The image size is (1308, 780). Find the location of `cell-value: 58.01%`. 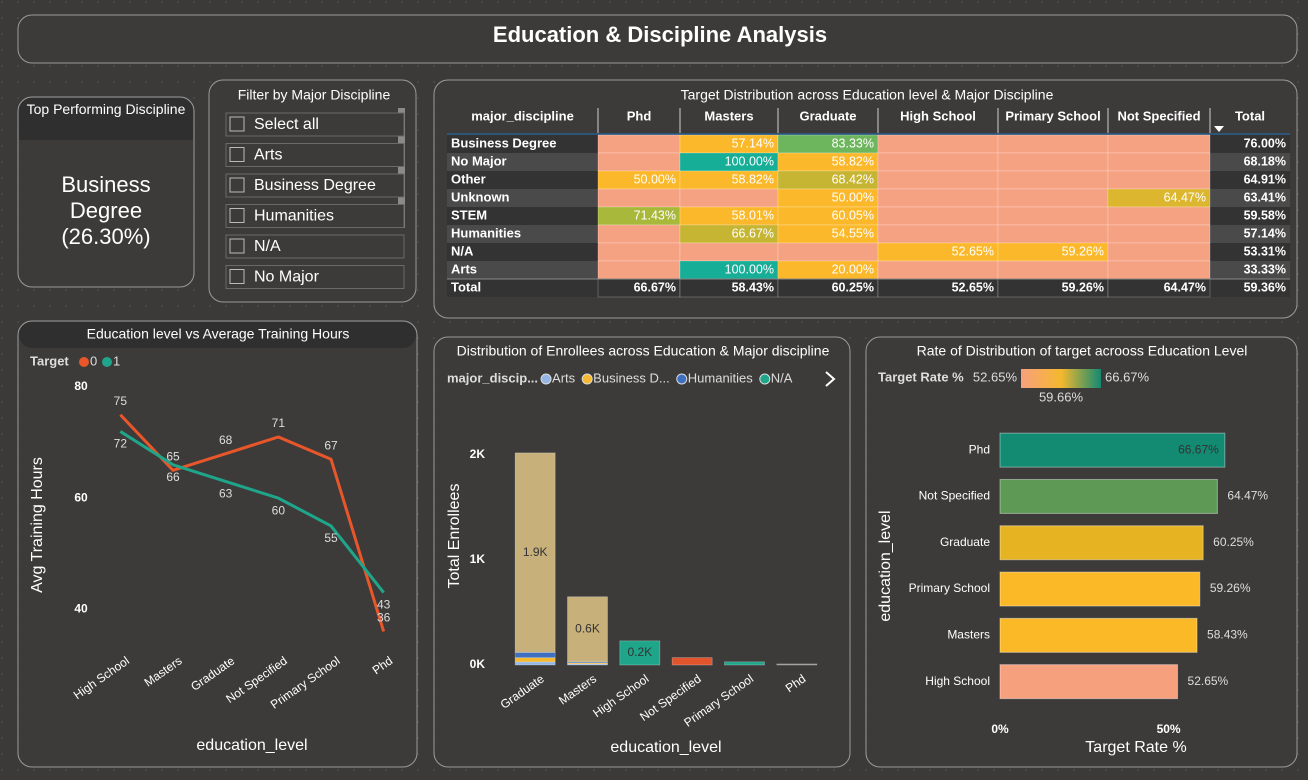

cell-value: 58.01% is located at coordinates (753, 215).